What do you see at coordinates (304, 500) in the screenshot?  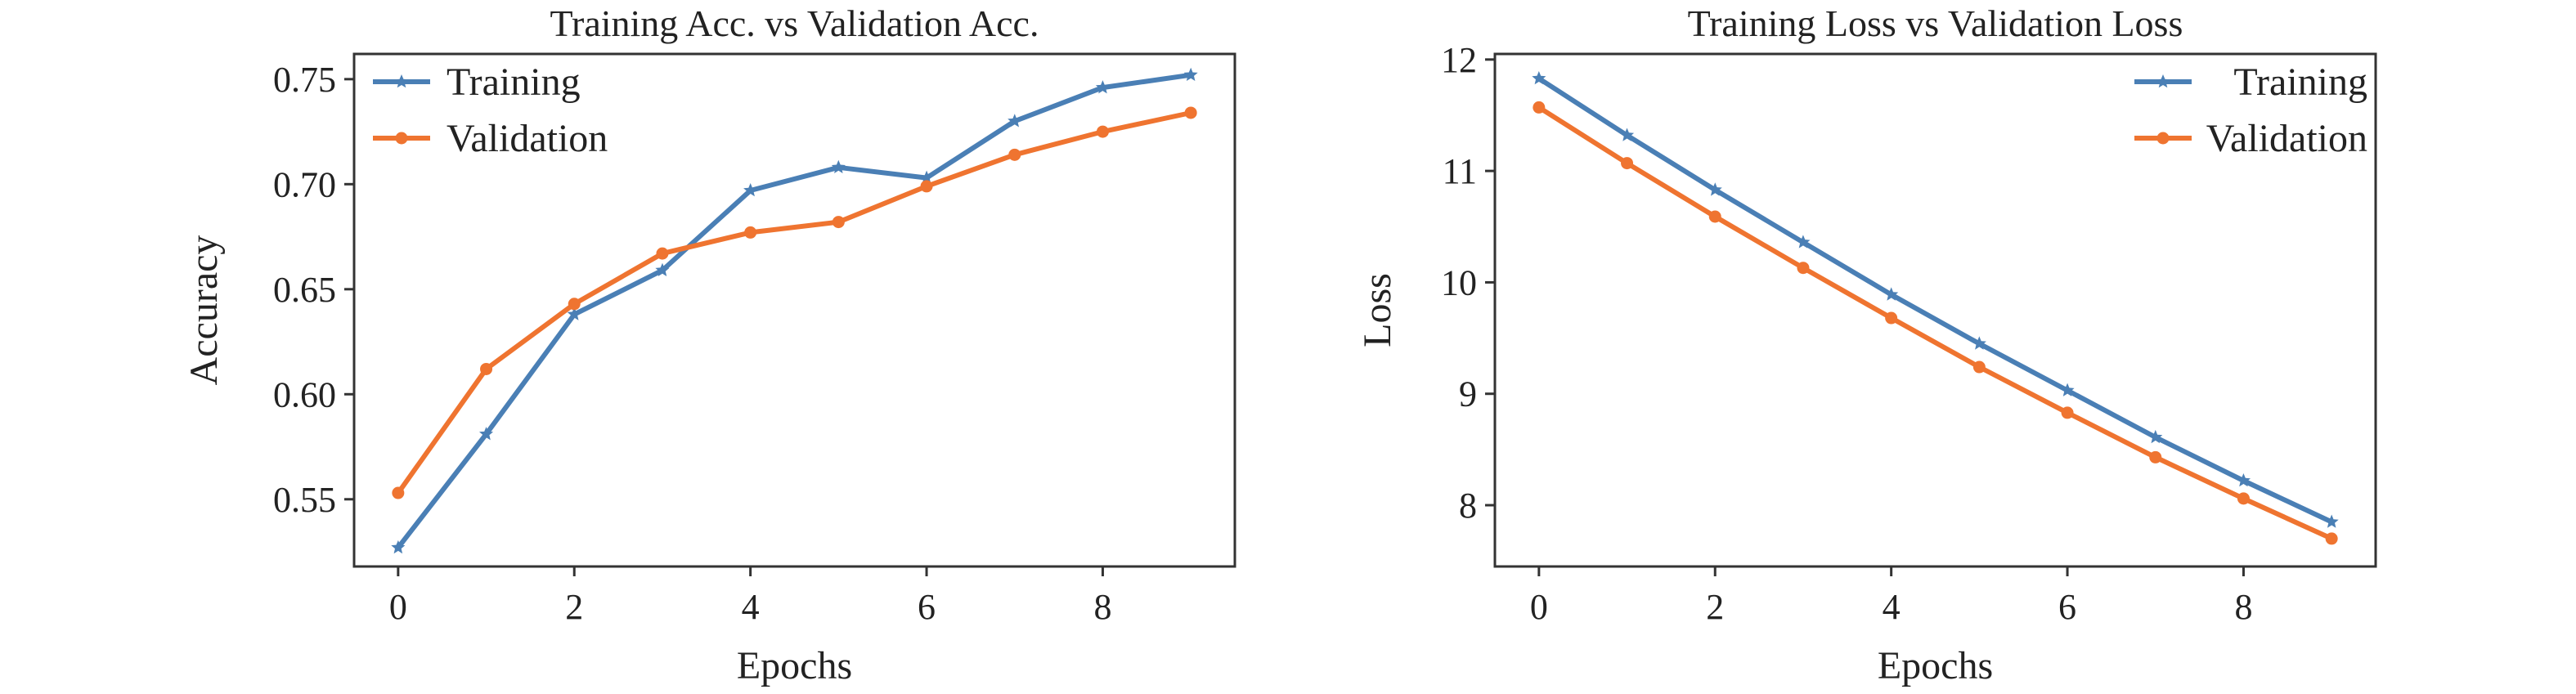 I see `y-tick-label: 0.55` at bounding box center [304, 500].